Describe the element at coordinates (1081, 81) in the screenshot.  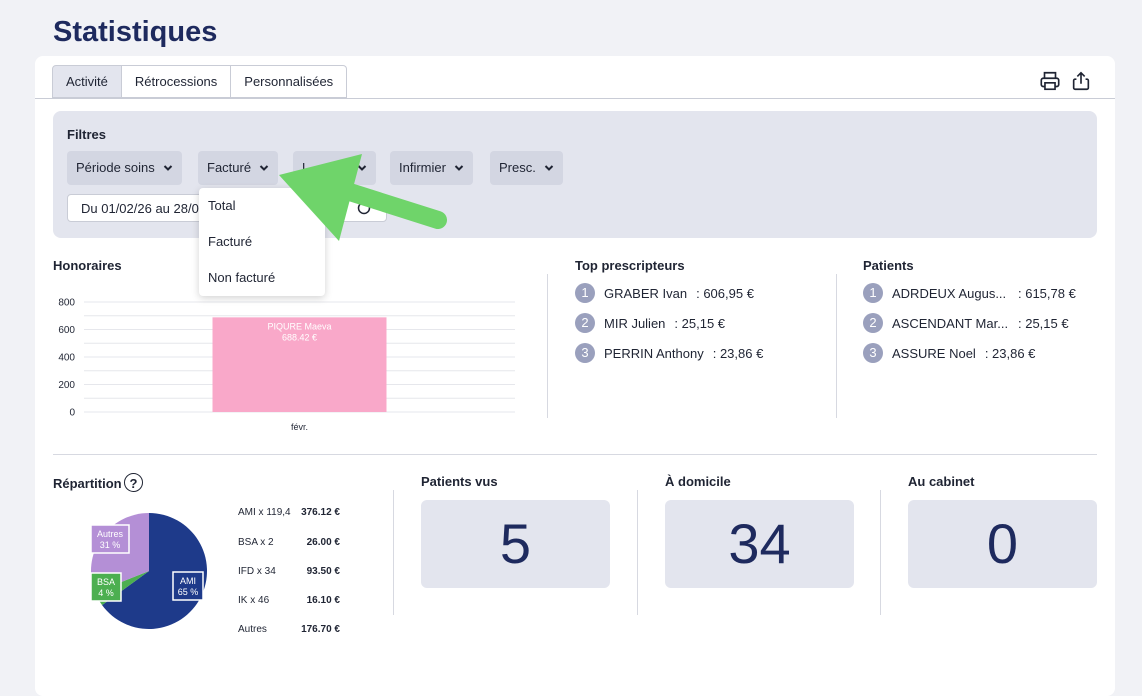
I see `share-upload-icon` at that location.